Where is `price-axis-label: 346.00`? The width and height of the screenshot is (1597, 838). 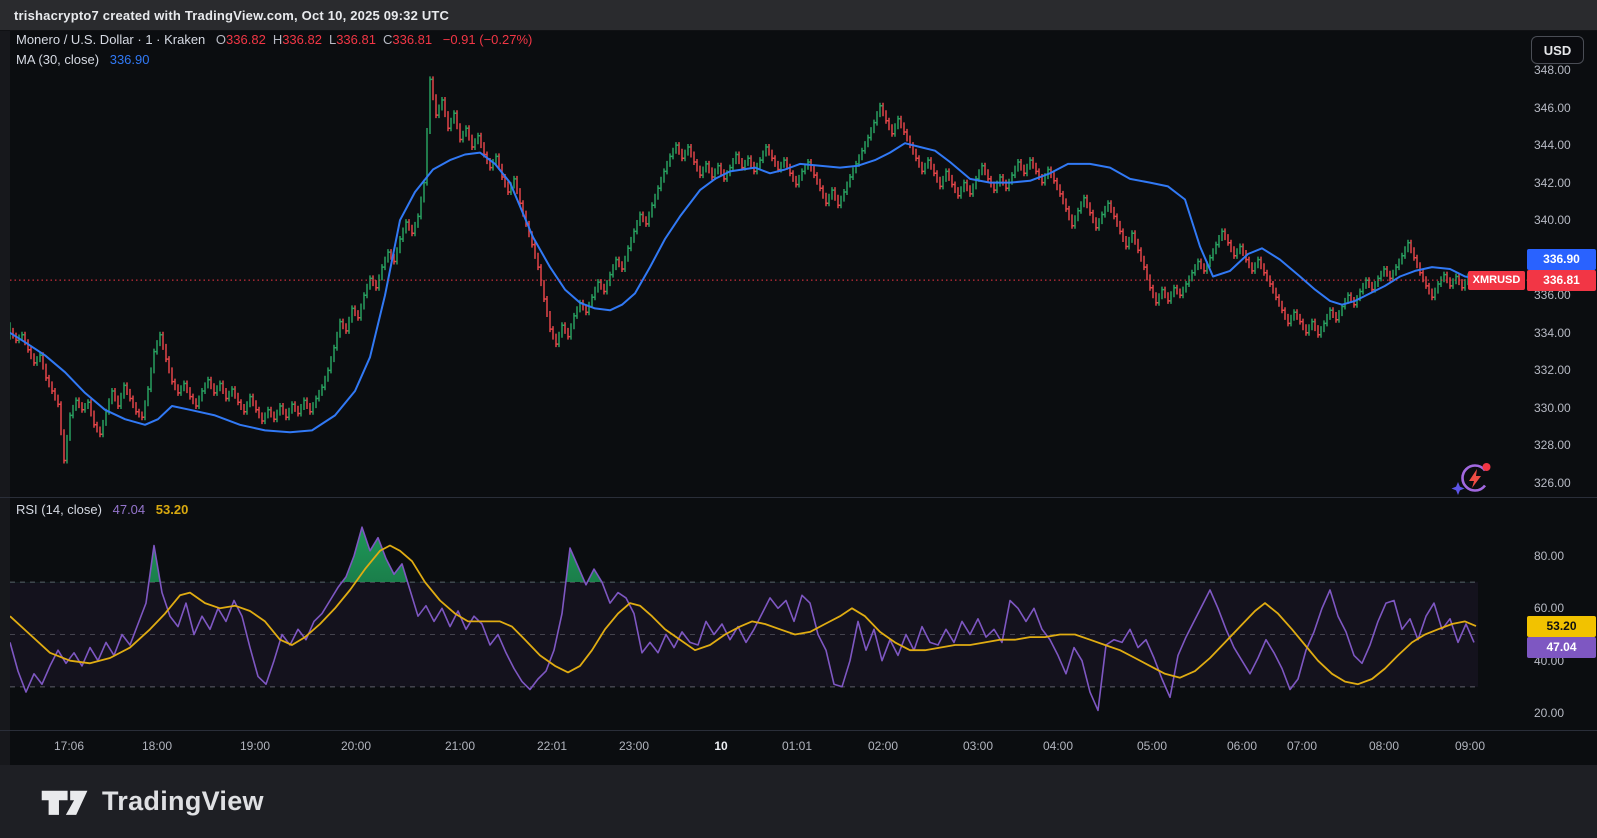
price-axis-label: 346.00 is located at coordinates (1552, 107).